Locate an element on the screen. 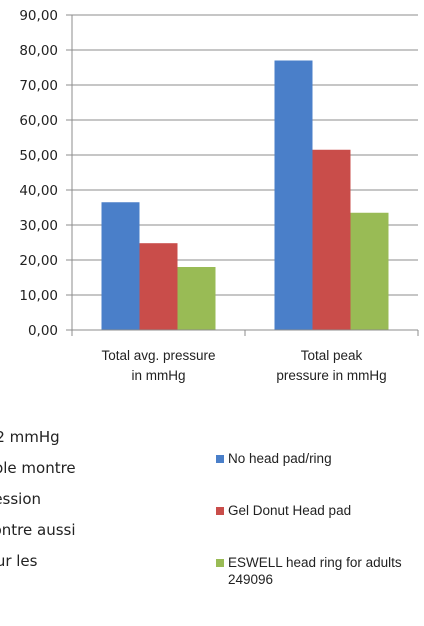 The image size is (424, 626). legend-label: No head pad/ring is located at coordinates (280, 458).